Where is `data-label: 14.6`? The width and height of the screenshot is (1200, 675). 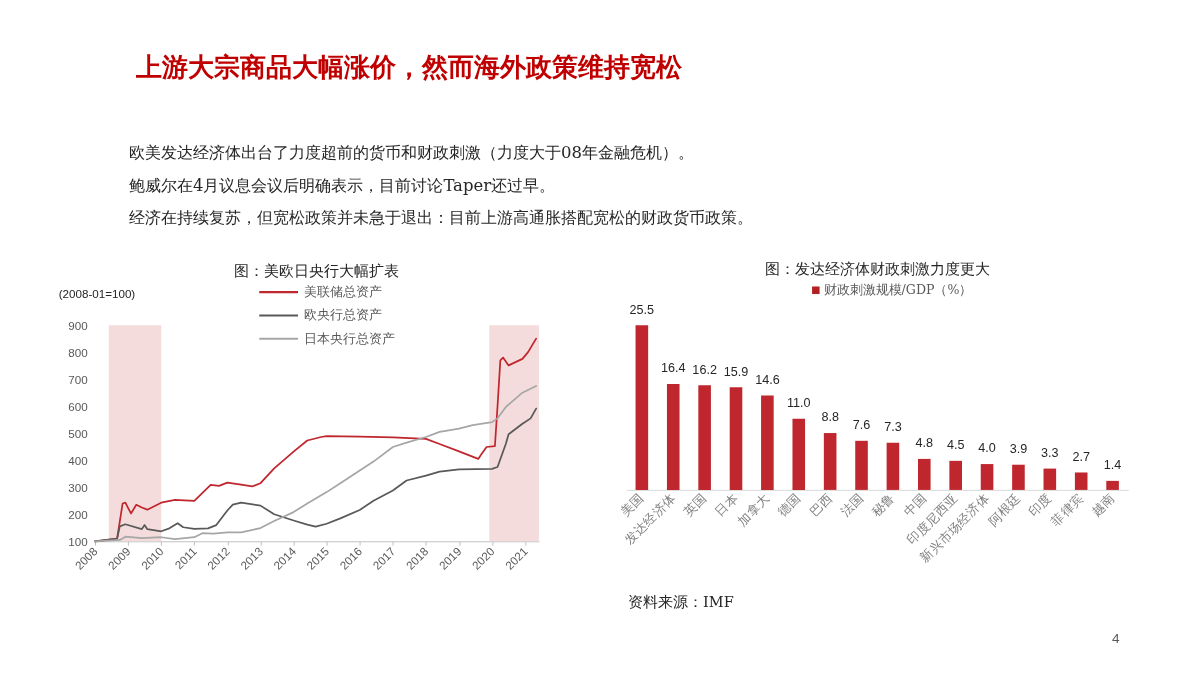
data-label: 14.6 is located at coordinates (767, 379).